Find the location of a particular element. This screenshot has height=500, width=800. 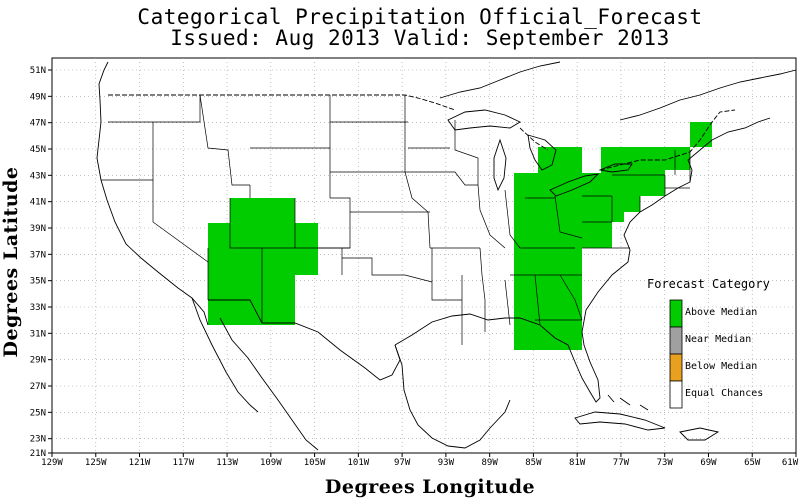

lat-tick-label: 51N is located at coordinates (38, 71).